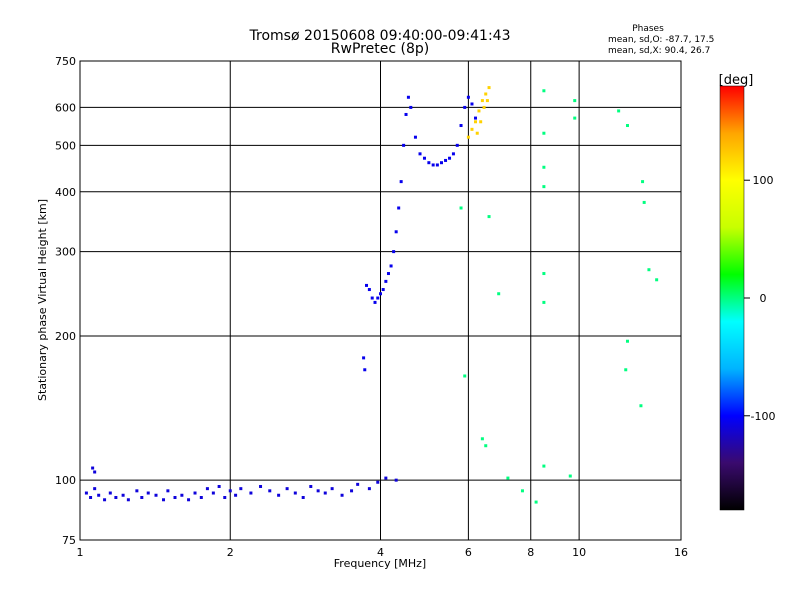 The image size is (800, 600). Describe the element at coordinates (736, 80) in the screenshot. I see `colorbar-label: [deg]` at that location.